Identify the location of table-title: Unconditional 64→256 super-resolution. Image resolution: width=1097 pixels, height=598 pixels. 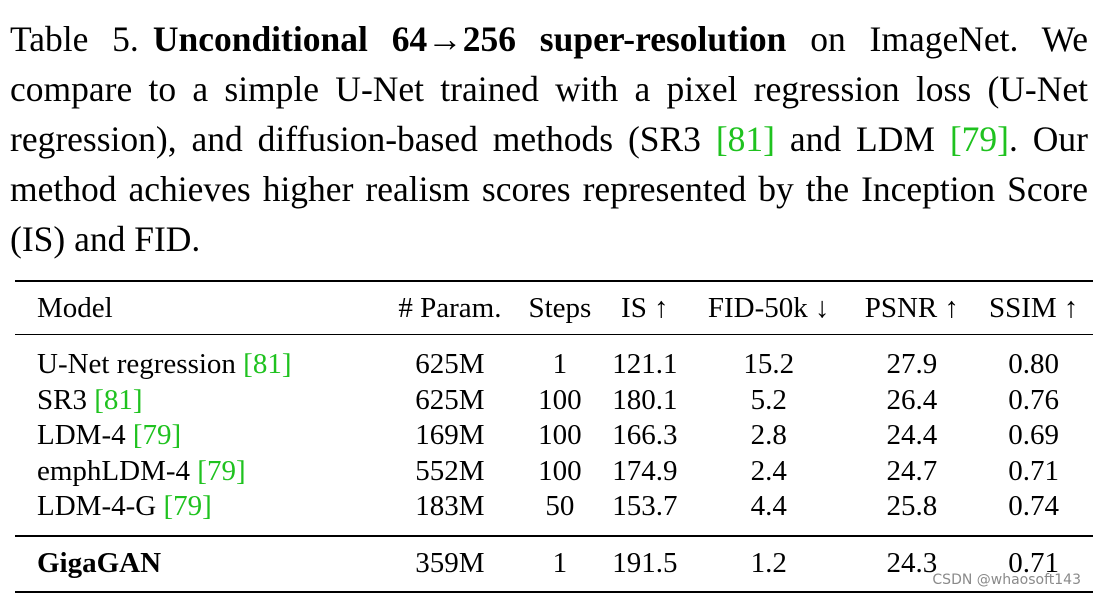
(469, 39).